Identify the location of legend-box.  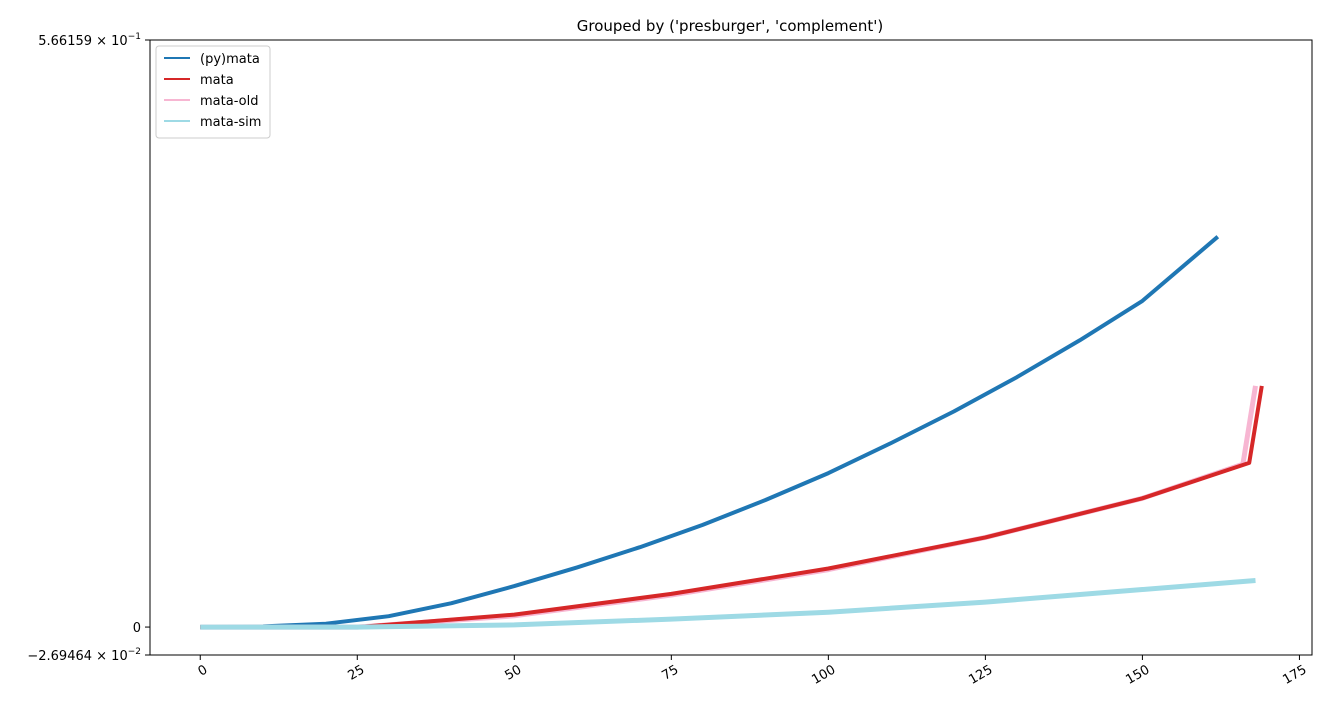
(213, 92).